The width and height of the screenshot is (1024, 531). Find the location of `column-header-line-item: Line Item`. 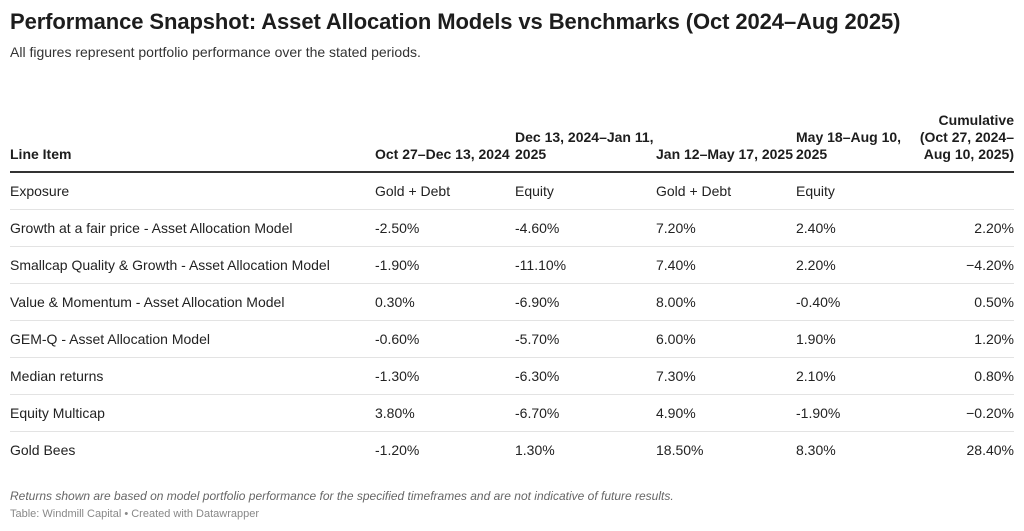

column-header-line-item: Line Item is located at coordinates (192, 131).